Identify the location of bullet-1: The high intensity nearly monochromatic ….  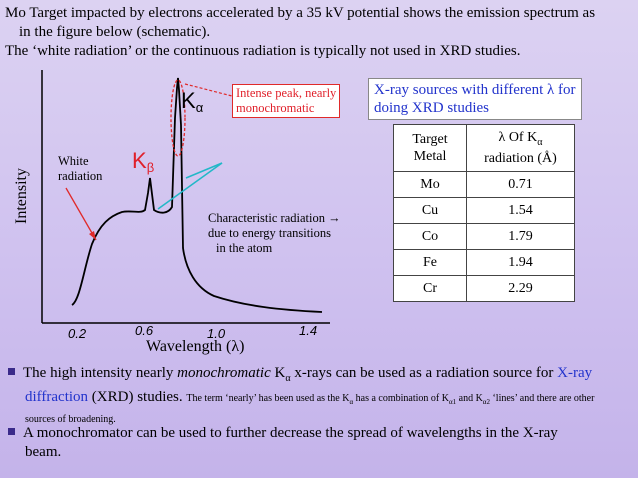
(321, 395).